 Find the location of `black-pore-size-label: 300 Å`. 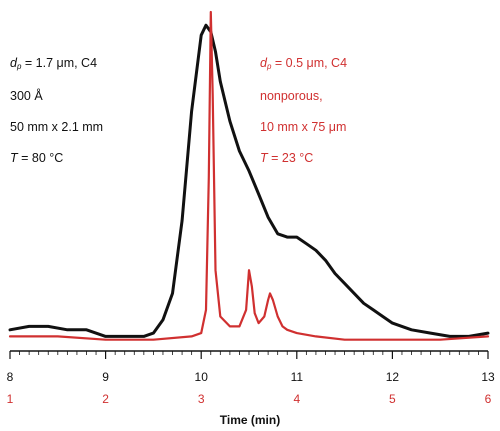

black-pore-size-label: 300 Å is located at coordinates (26, 96).